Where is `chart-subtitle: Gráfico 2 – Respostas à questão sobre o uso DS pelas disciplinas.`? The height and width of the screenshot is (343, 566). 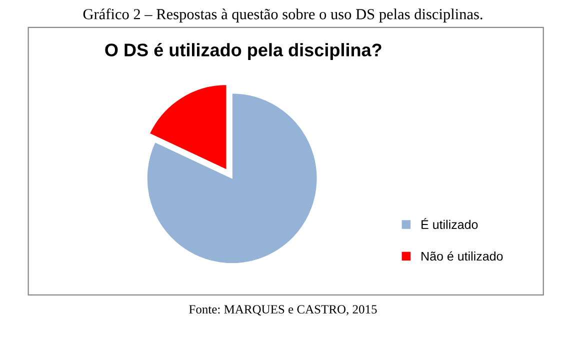 chart-subtitle: Gráfico 2 – Respostas à questão sobre o uso DS pelas disciplinas. is located at coordinates (282, 15).